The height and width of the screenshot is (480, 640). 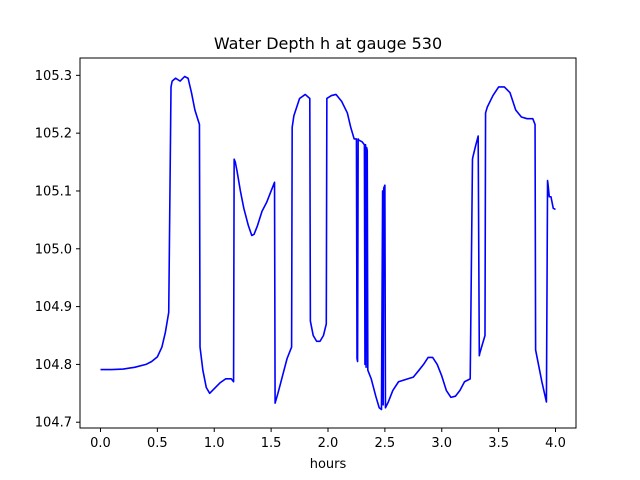 I want to click on y-tick-label: 104.8, so click(x=53, y=365).